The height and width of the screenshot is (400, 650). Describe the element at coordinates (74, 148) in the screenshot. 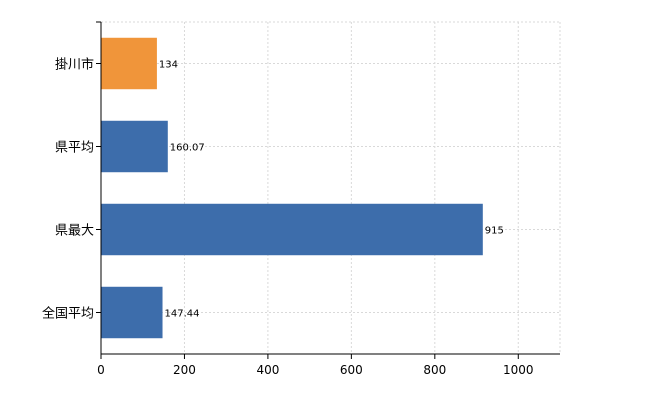

I see `category-label: 県平均` at that location.